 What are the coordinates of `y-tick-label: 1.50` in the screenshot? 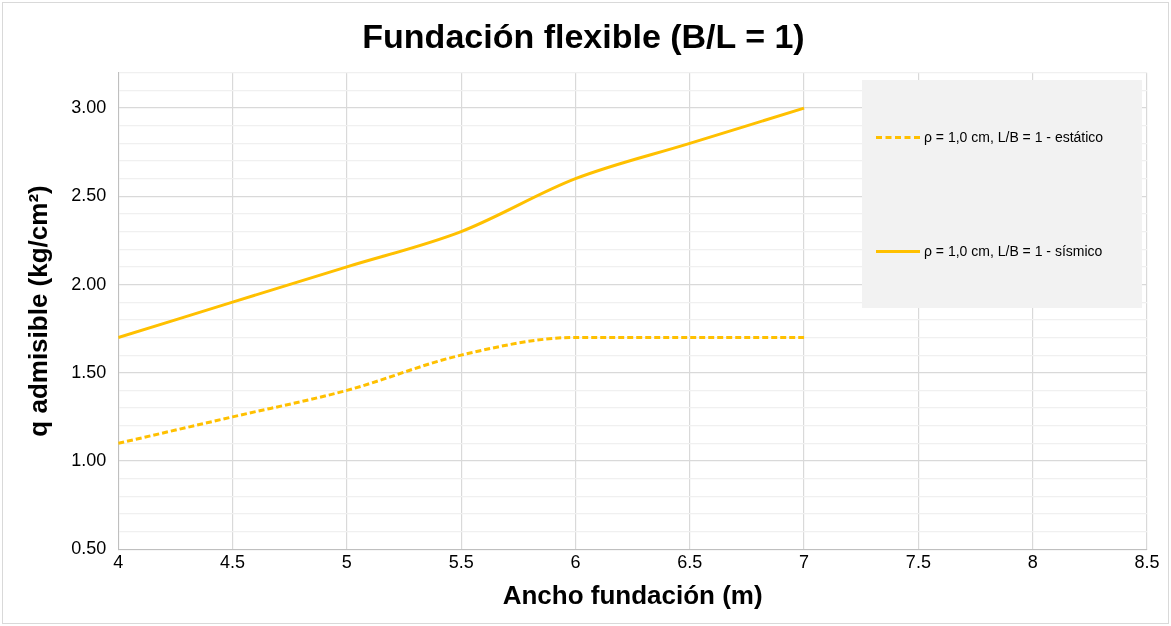 It's located at (89, 371).